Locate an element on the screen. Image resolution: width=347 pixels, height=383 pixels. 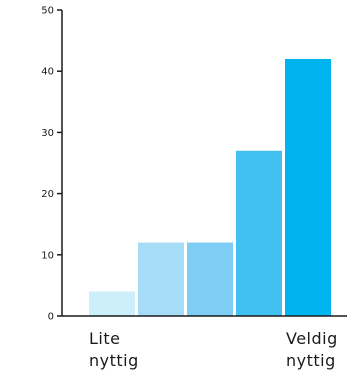
y-tick-label-20: 20 is located at coordinates (47, 194).